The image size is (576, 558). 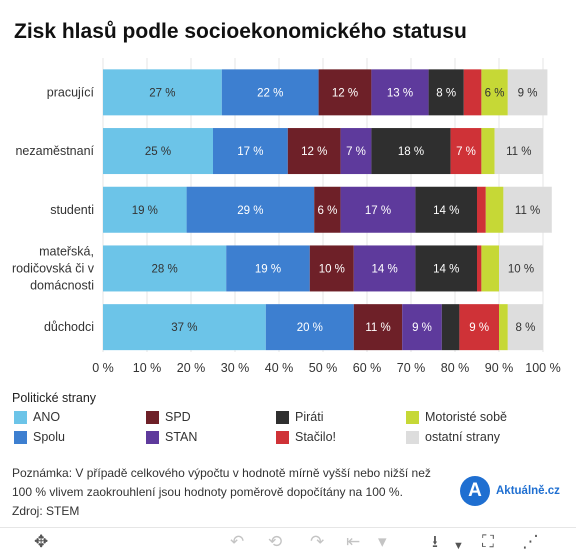 What do you see at coordinates (270, 93) in the screenshot?
I see `data-label: 22 %` at bounding box center [270, 93].